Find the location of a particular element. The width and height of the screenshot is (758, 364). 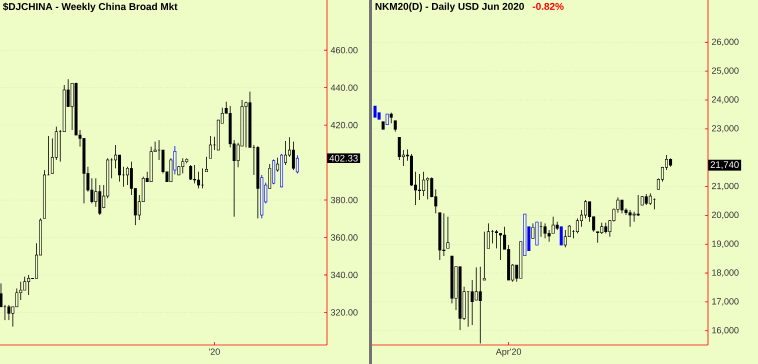

y-tick-label: 21,000 is located at coordinates (725, 186).